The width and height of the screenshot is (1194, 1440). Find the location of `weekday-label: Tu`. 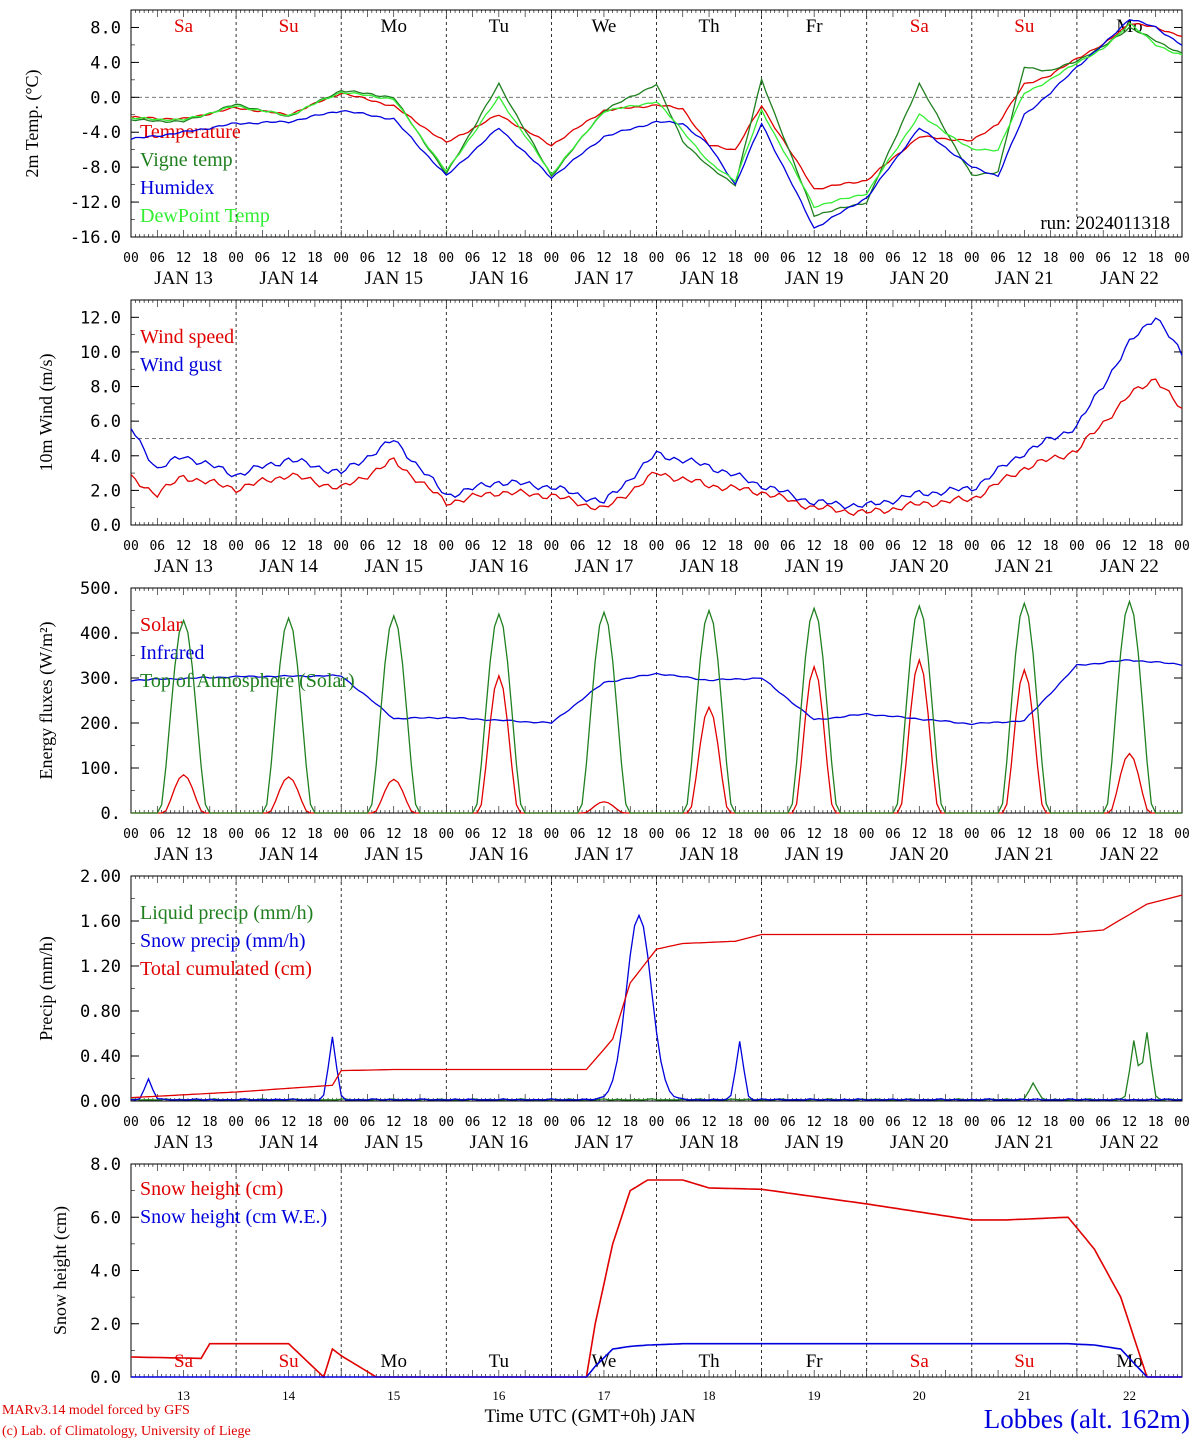

weekday-label: Tu is located at coordinates (499, 1361).